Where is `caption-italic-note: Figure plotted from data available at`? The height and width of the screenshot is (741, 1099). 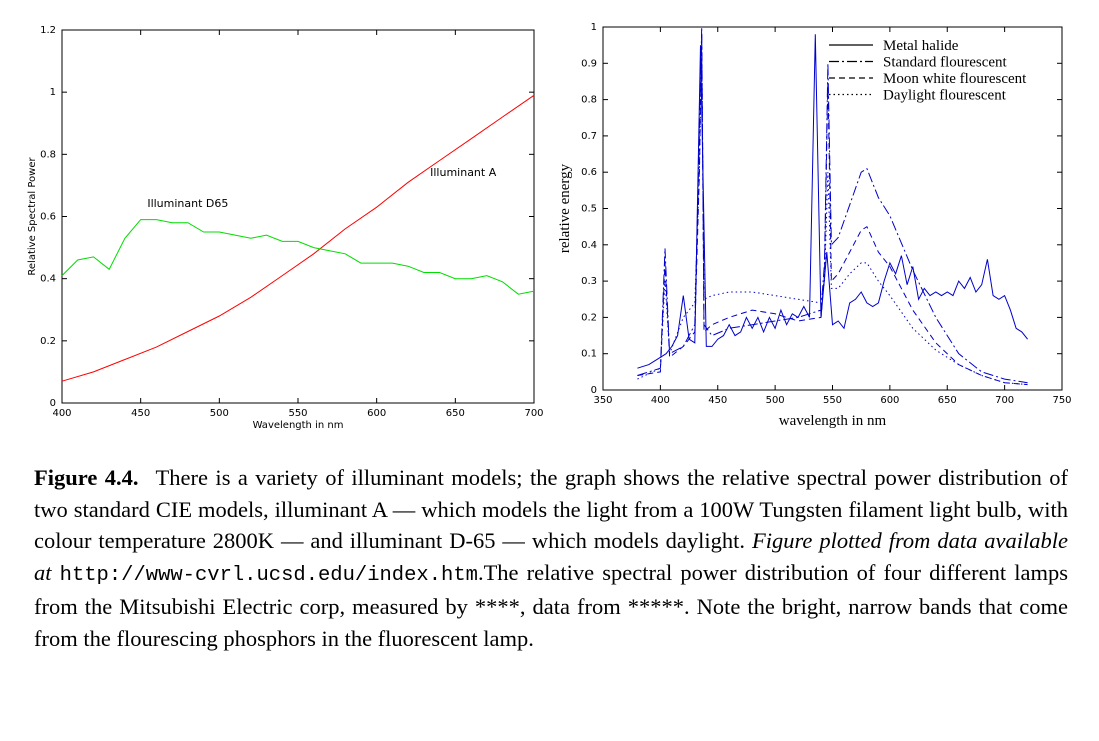 caption-italic-note: Figure plotted from data available at is located at coordinates (551, 556).